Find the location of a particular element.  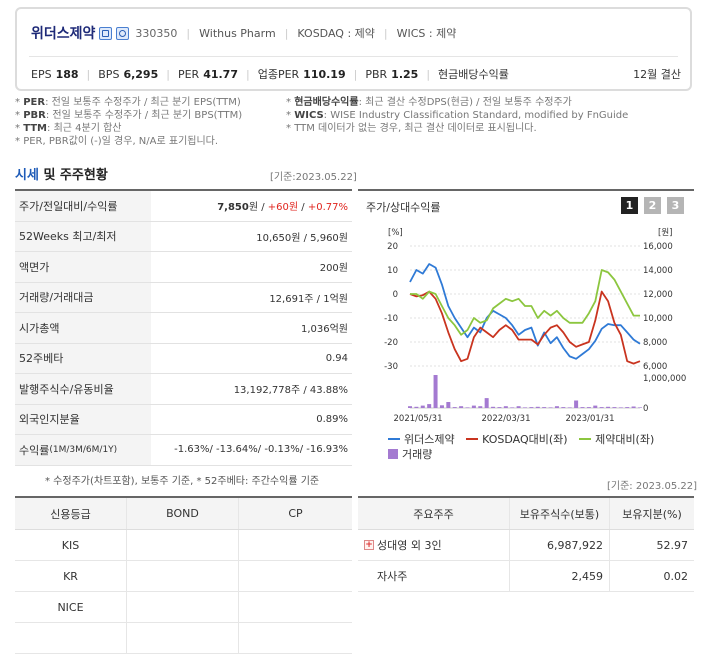

reference-date: [기준:2023.05.22] is located at coordinates (313, 177).